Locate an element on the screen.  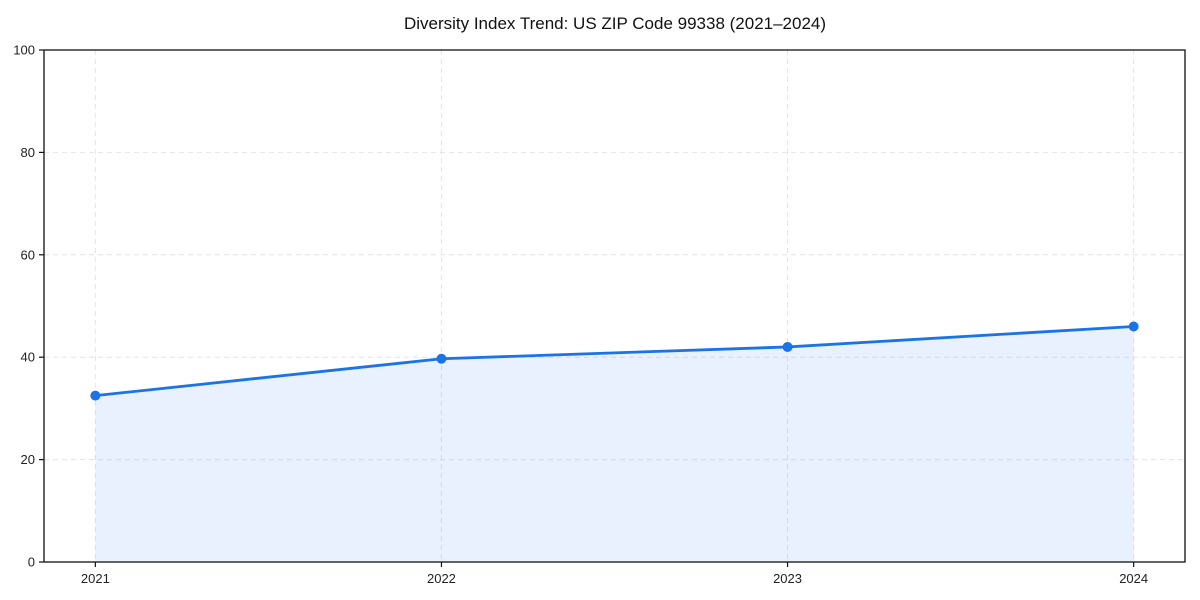
x-tick-label: 2021 is located at coordinates (95, 578).